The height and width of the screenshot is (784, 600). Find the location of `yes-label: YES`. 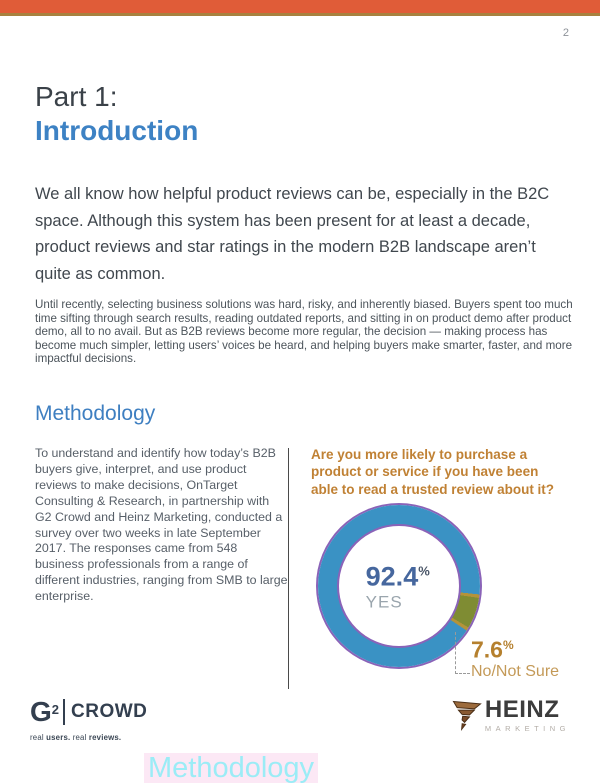

yes-label: YES is located at coordinates (384, 602).